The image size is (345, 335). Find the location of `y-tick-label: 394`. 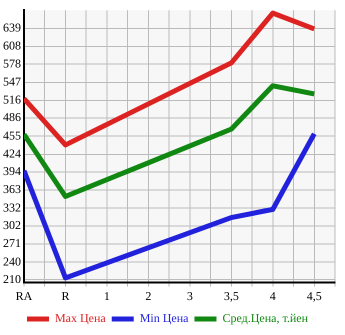

y-tick-label: 394 is located at coordinates (12, 171).